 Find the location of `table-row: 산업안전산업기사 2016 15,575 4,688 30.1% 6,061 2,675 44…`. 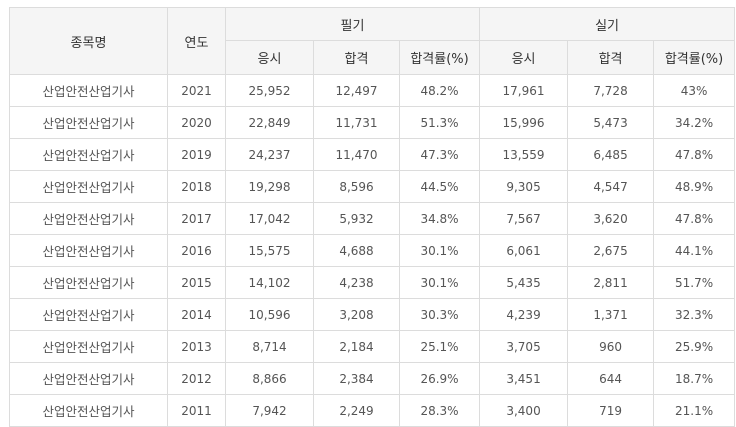

table-row: 산업안전산업기사 2016 15,575 4,688 30.1% 6,061 2,675 44… is located at coordinates (372, 250).